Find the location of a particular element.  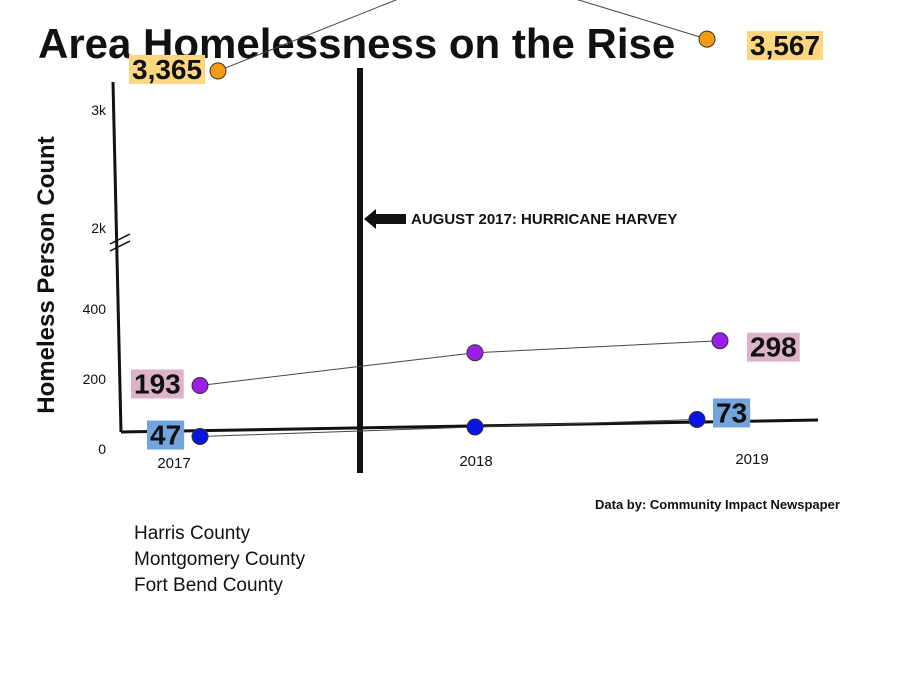

svg-text: 47 is located at coordinates (165, 435).